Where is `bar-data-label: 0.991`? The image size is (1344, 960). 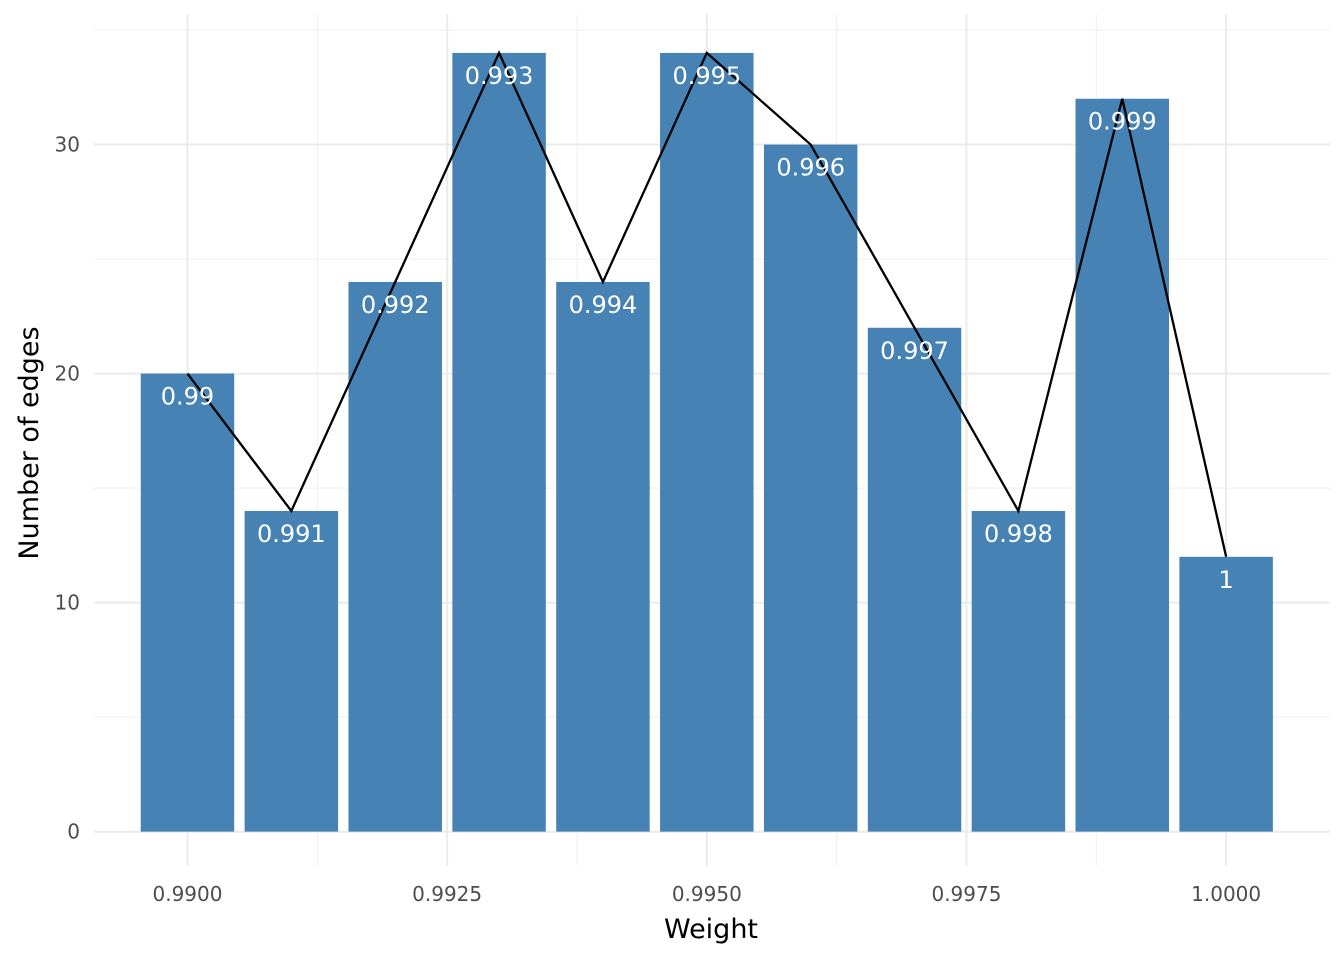 bar-data-label: 0.991 is located at coordinates (291, 534).